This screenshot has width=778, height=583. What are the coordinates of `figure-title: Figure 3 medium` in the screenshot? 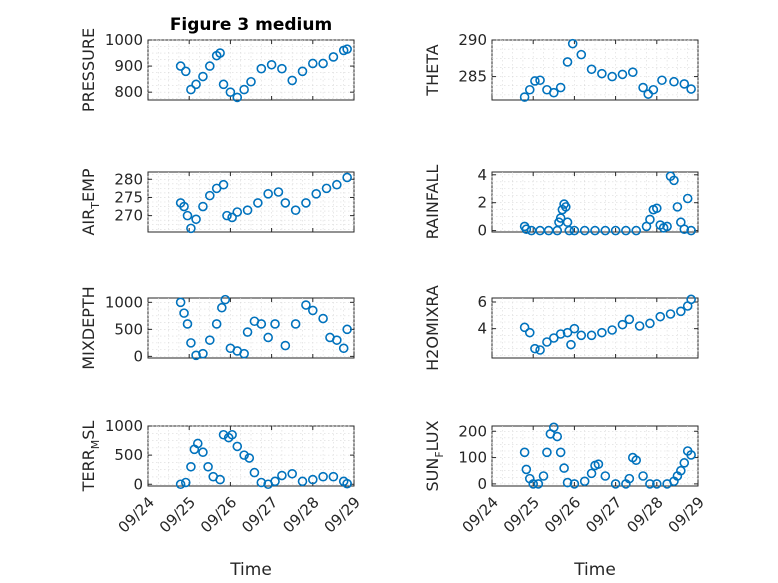 It's located at (251, 25).